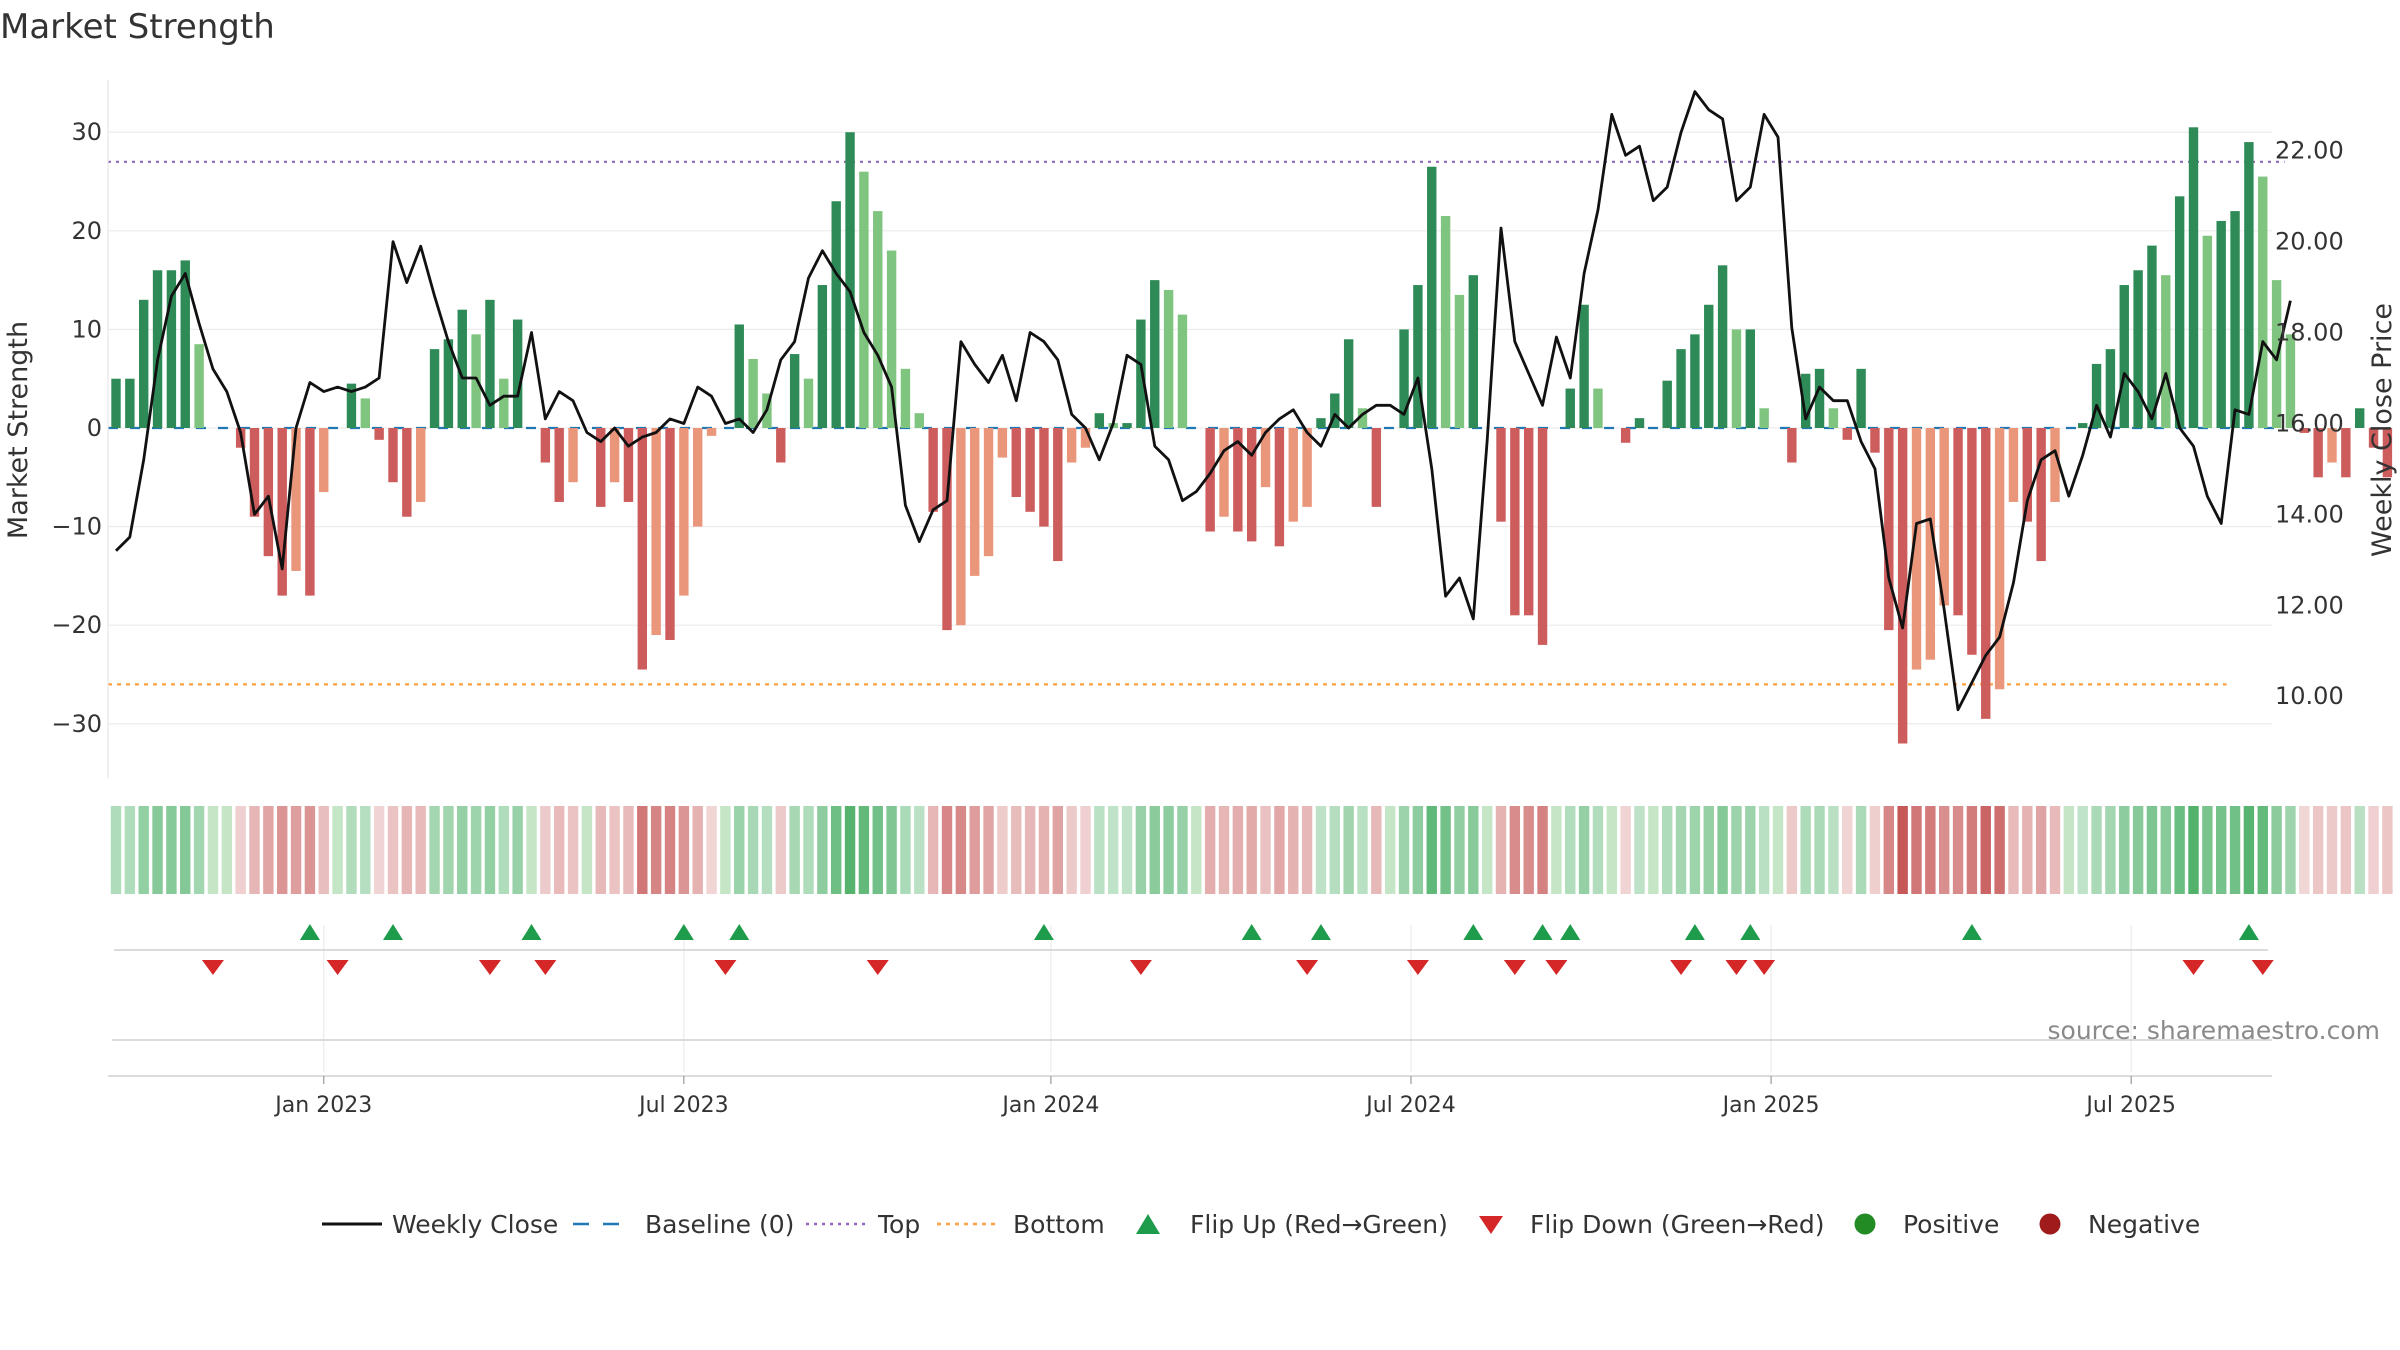  I want to click on legend-negative-dot-icon, so click(2050, 1224).